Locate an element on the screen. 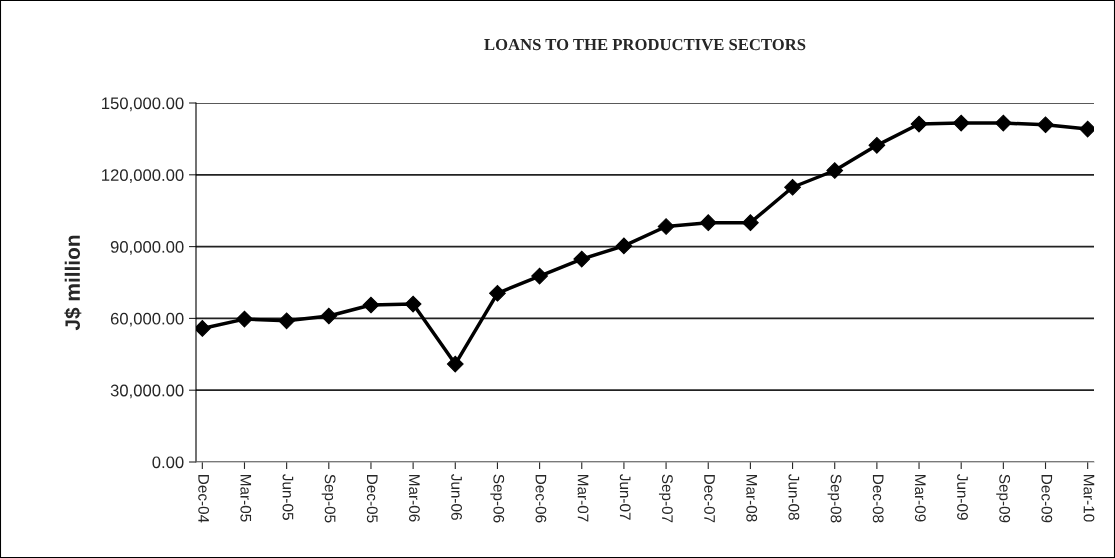 This screenshot has width=1115, height=558. y-tick-label: 120,000.00 is located at coordinates (143, 176).